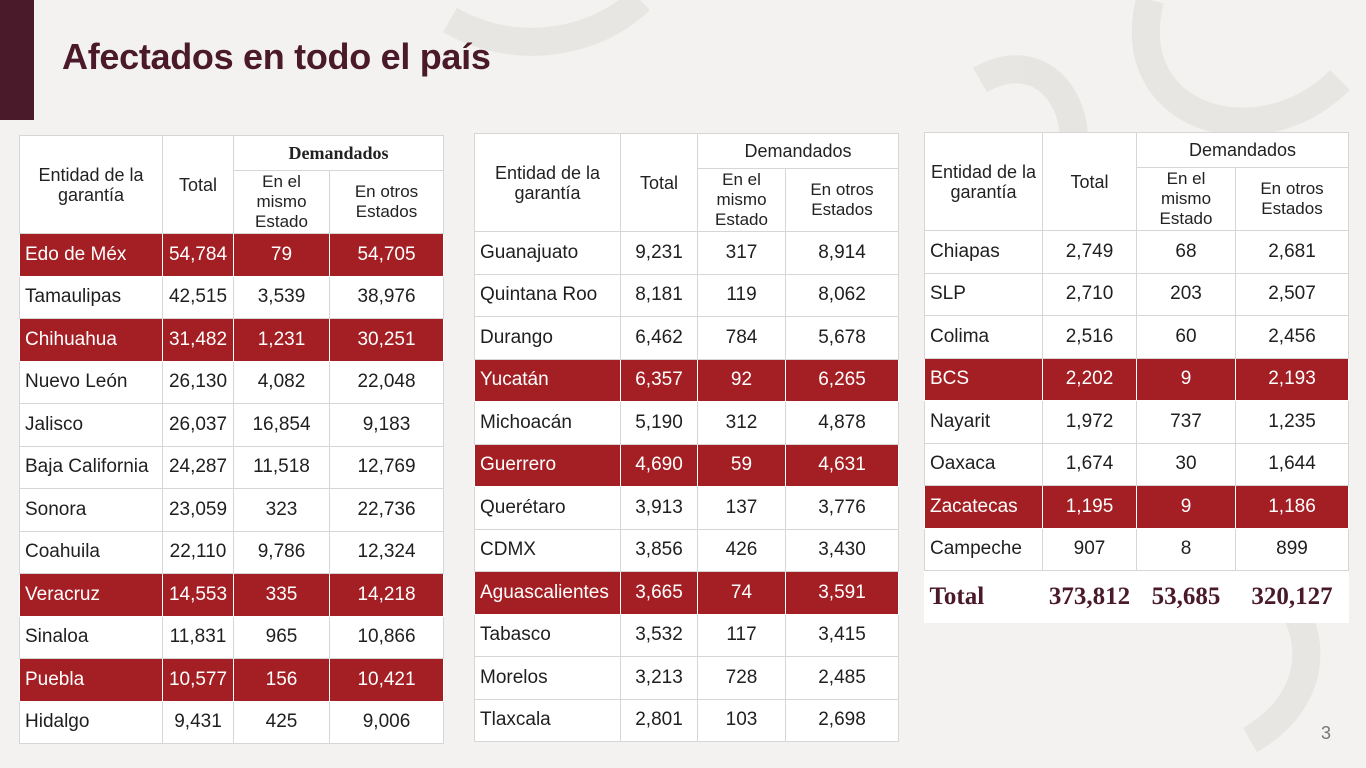  I want to click on other-states-cell: 9,006, so click(386, 722).